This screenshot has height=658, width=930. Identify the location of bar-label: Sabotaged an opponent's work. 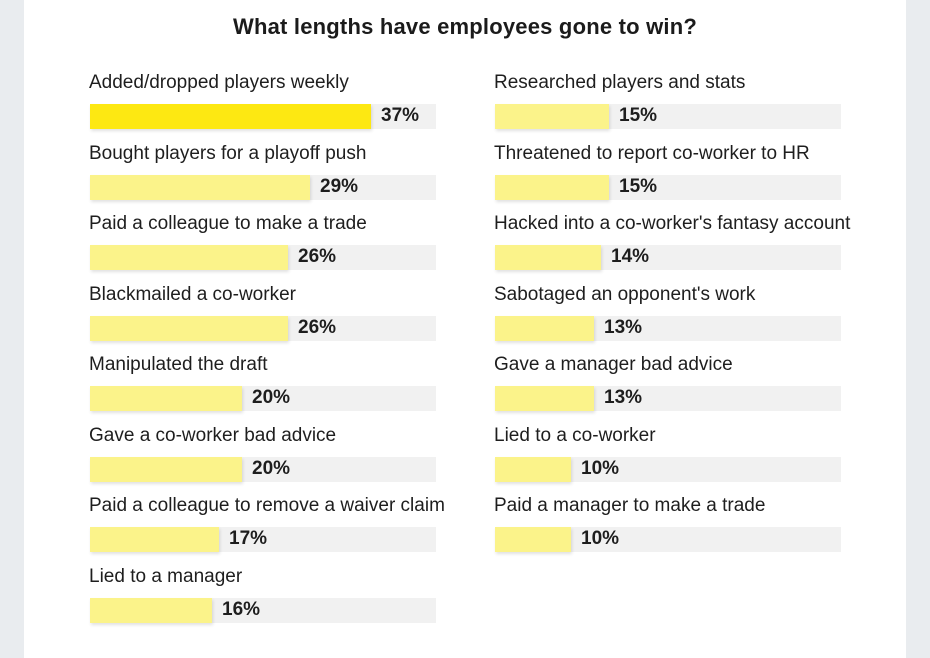
(625, 294).